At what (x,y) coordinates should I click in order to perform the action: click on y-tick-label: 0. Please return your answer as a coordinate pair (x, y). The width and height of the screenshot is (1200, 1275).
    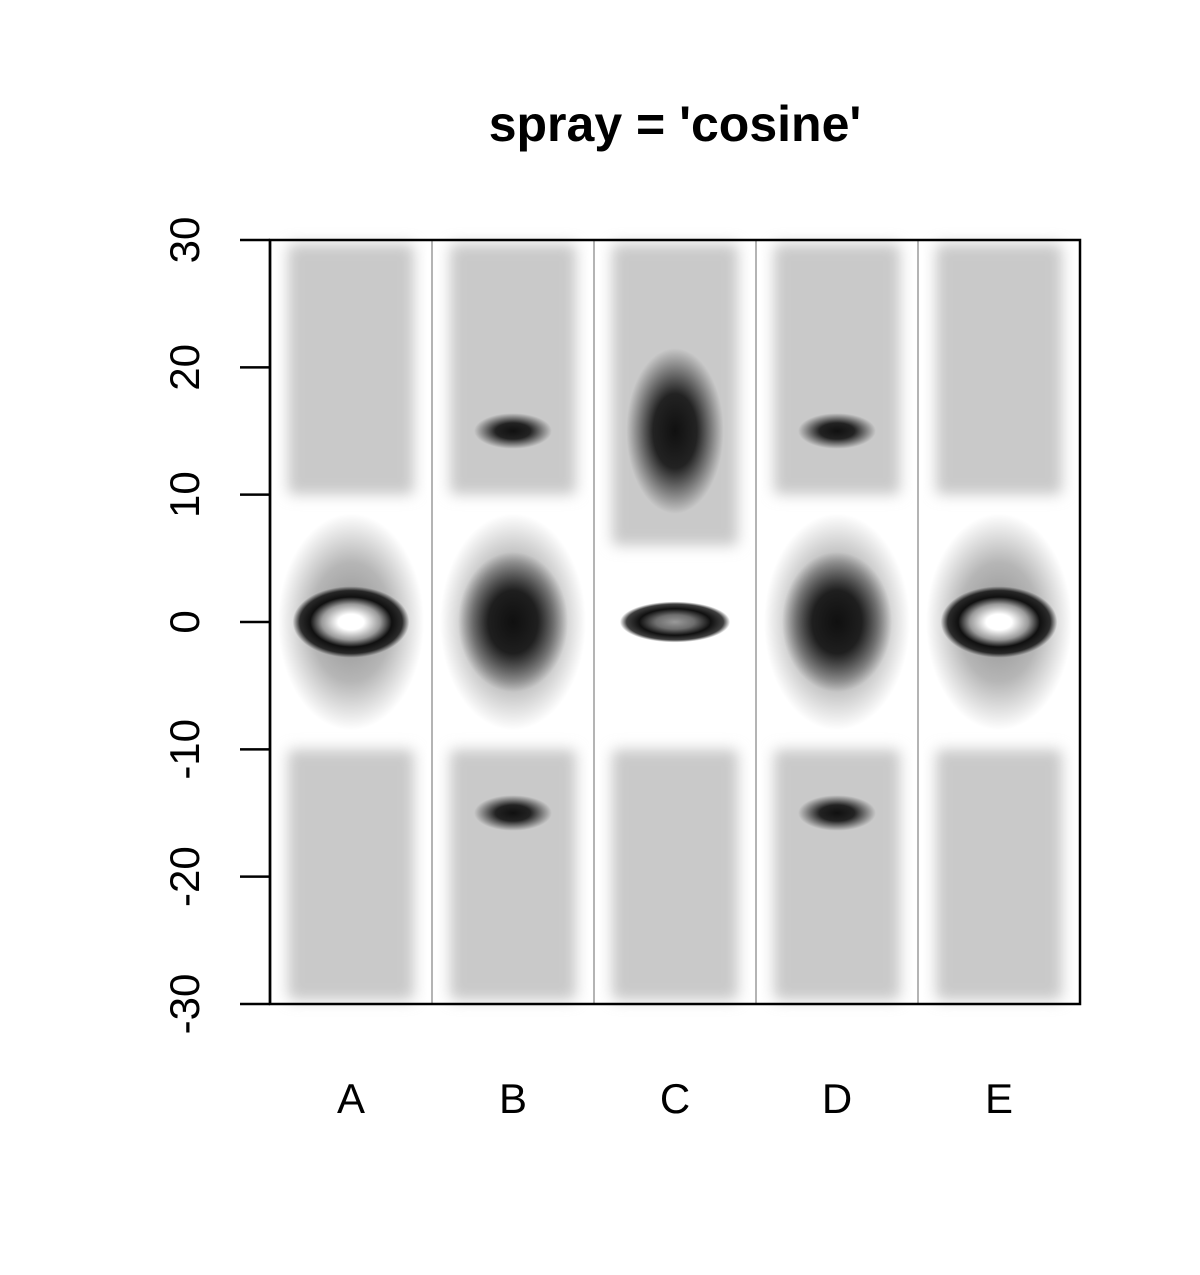
    Looking at the image, I should click on (184, 621).